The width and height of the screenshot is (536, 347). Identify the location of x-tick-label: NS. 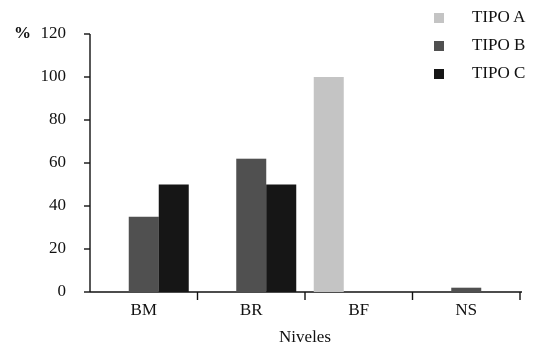
(466, 309).